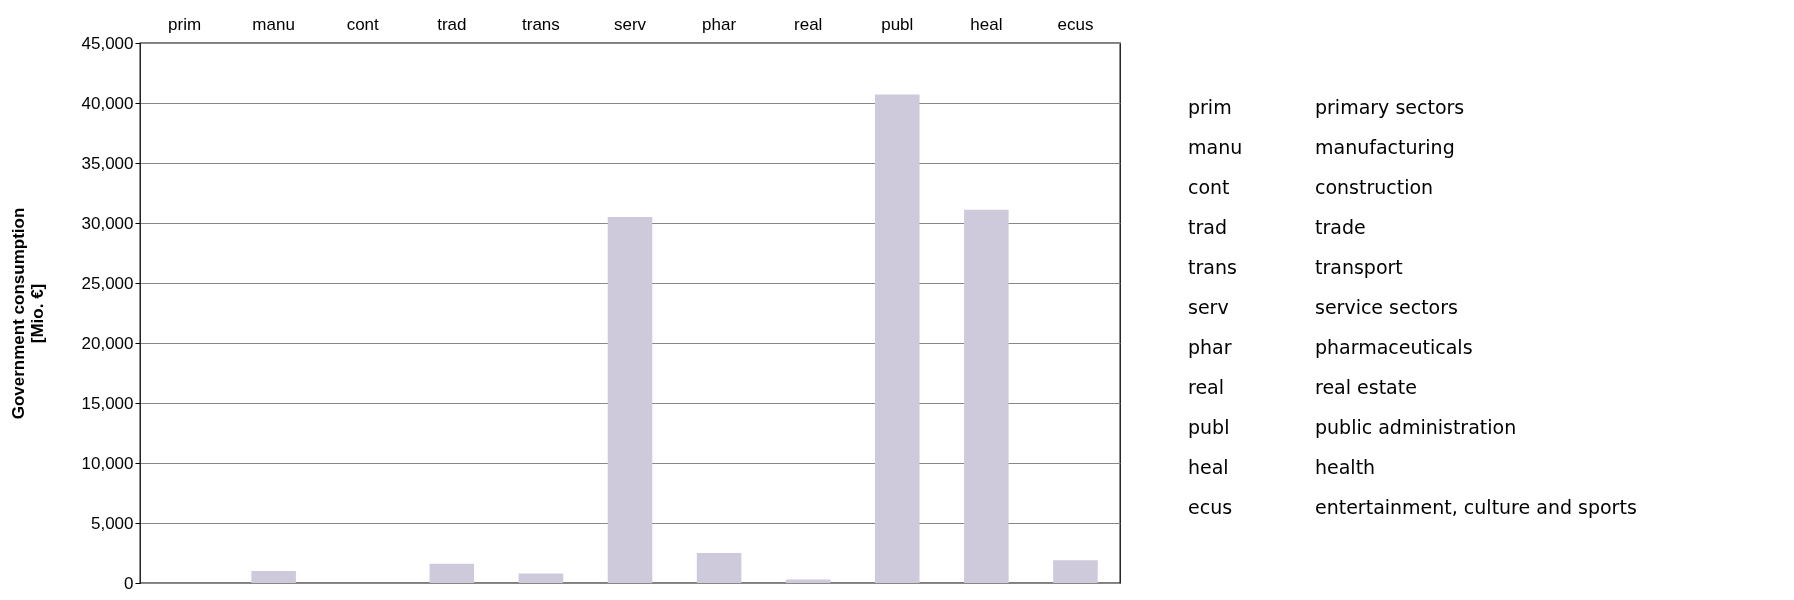 The width and height of the screenshot is (1794, 600). What do you see at coordinates (1206, 387) in the screenshot?
I see `text: real` at bounding box center [1206, 387].